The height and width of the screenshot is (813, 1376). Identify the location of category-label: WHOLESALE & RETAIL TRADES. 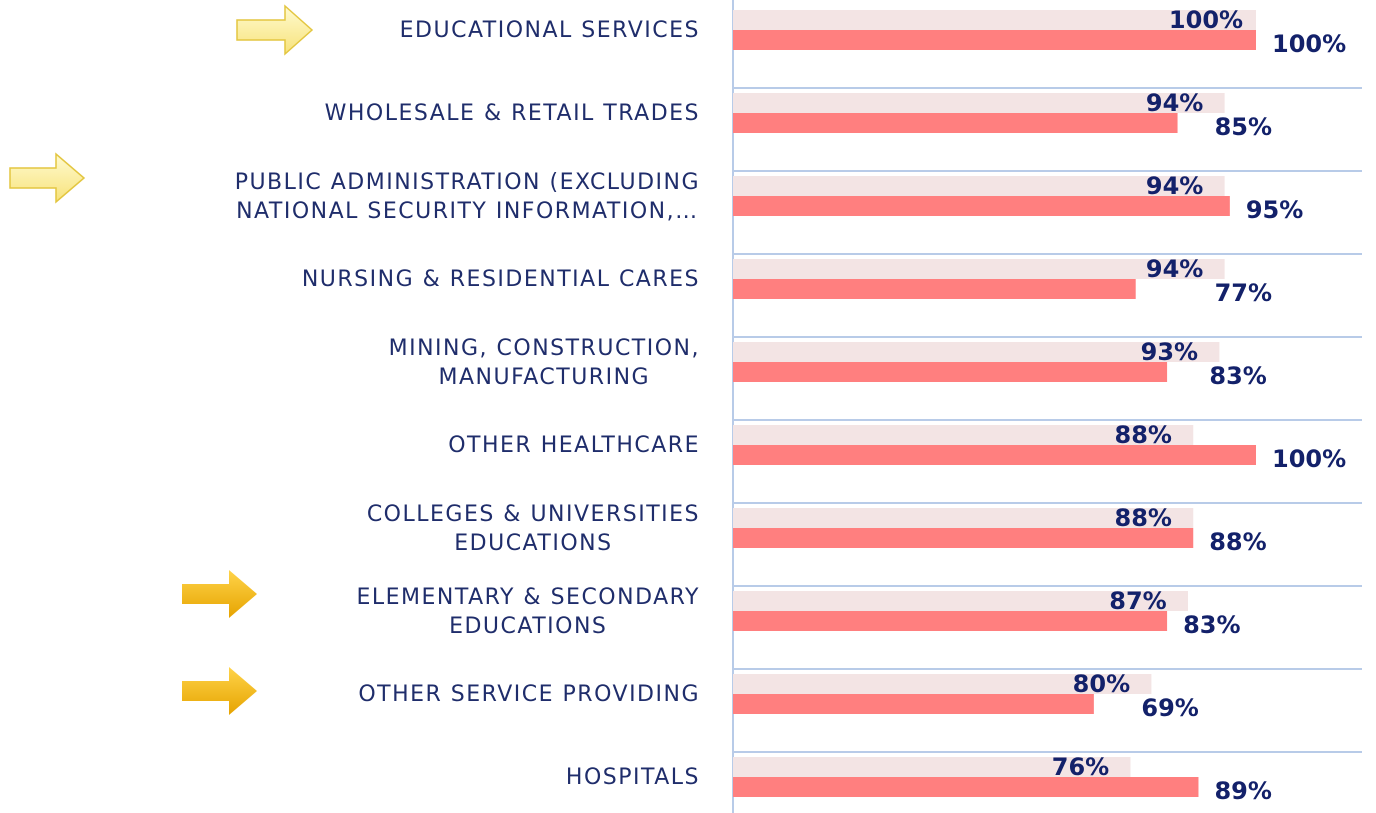
(380, 113).